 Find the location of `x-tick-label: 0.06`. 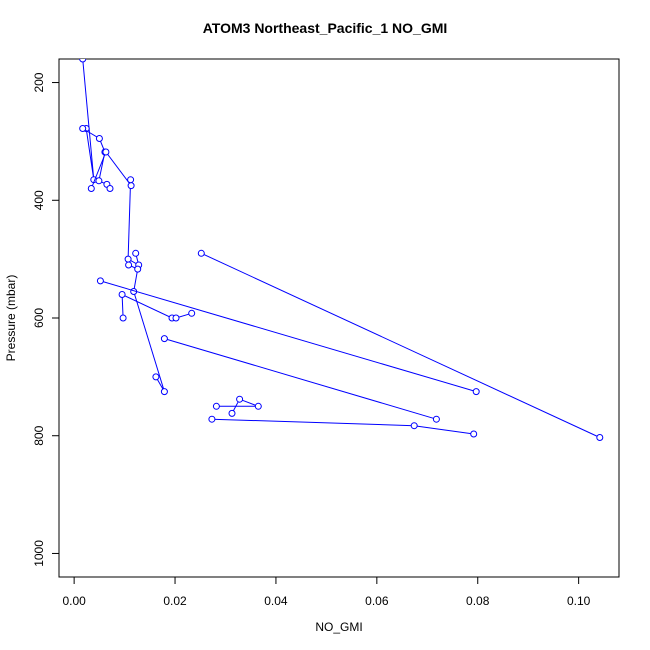

x-tick-label: 0.06 is located at coordinates (377, 601).